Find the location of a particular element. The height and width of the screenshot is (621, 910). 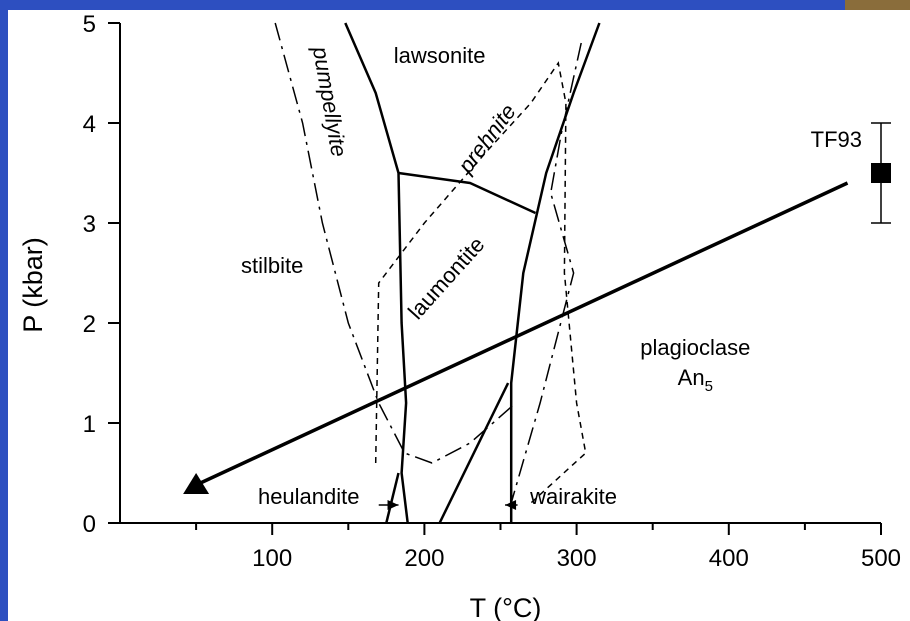

field-label: stilbite is located at coordinates (272, 265).